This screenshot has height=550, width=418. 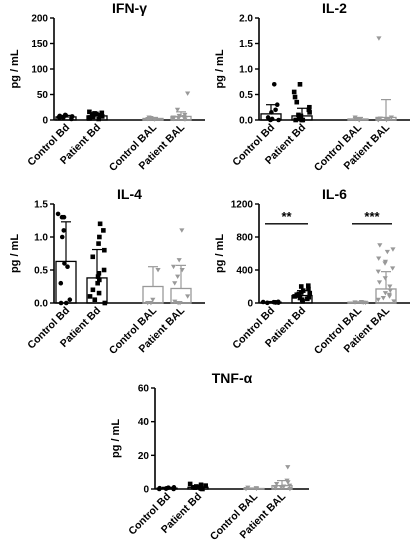 What do you see at coordinates (246, 19) in the screenshot?
I see `y-tick-label: 2.0` at bounding box center [246, 19].